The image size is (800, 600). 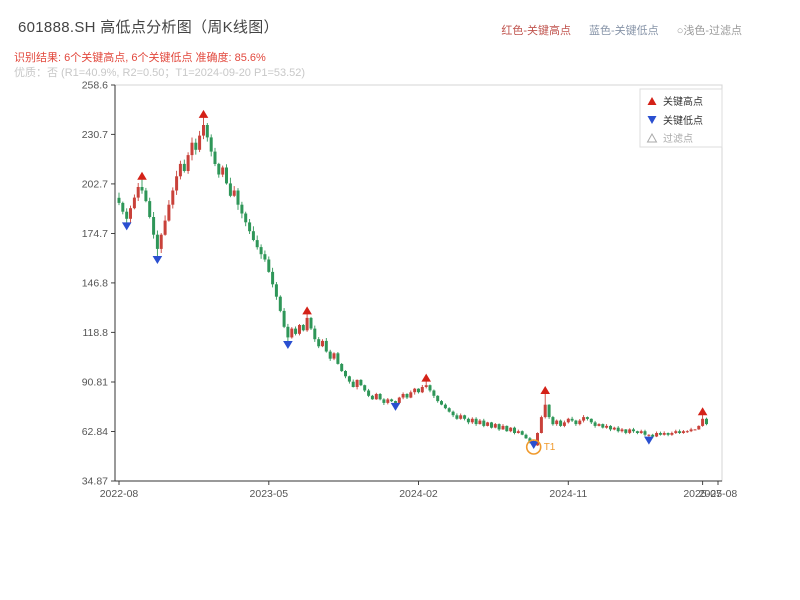 What do you see at coordinates (652, 101) in the screenshot?
I see `legend-key-high-icon` at bounding box center [652, 101].